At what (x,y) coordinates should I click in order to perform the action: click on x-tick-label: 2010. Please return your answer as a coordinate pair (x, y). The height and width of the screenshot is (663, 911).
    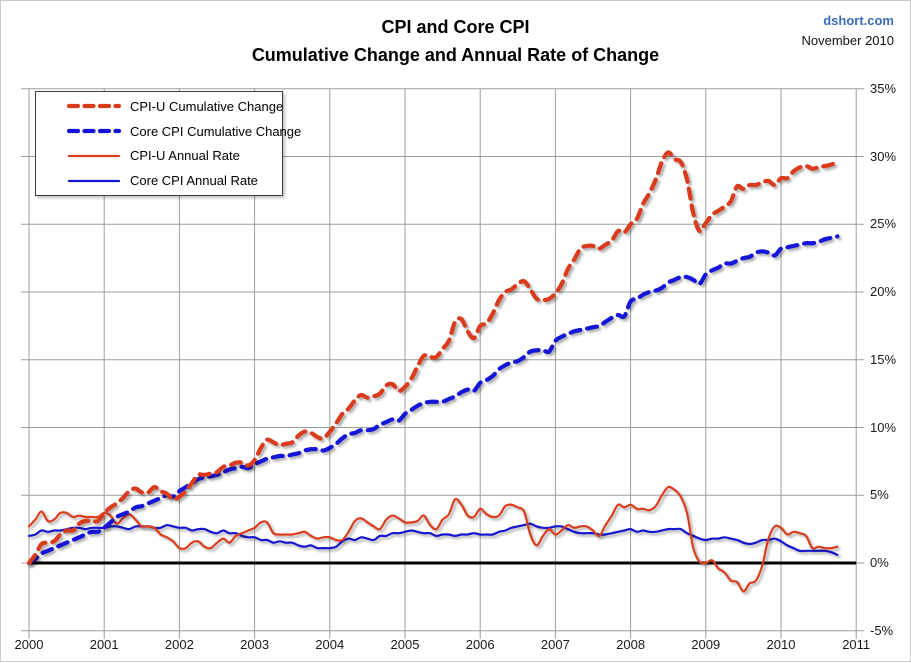
    Looking at the image, I should click on (781, 644).